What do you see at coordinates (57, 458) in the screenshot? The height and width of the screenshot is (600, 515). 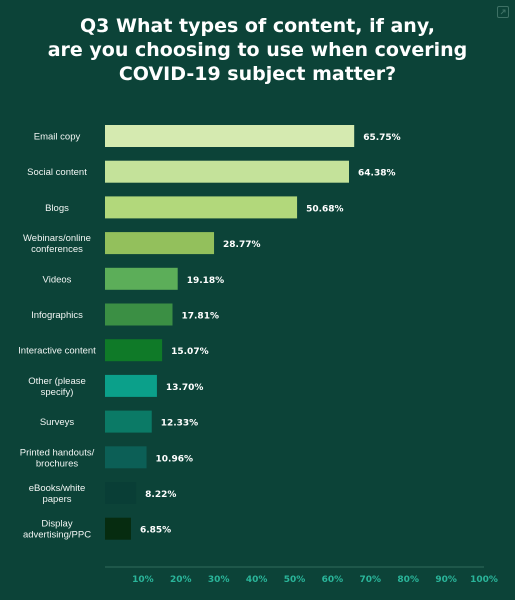 I see `category-label-10: Printed handouts/brochures` at bounding box center [57, 458].